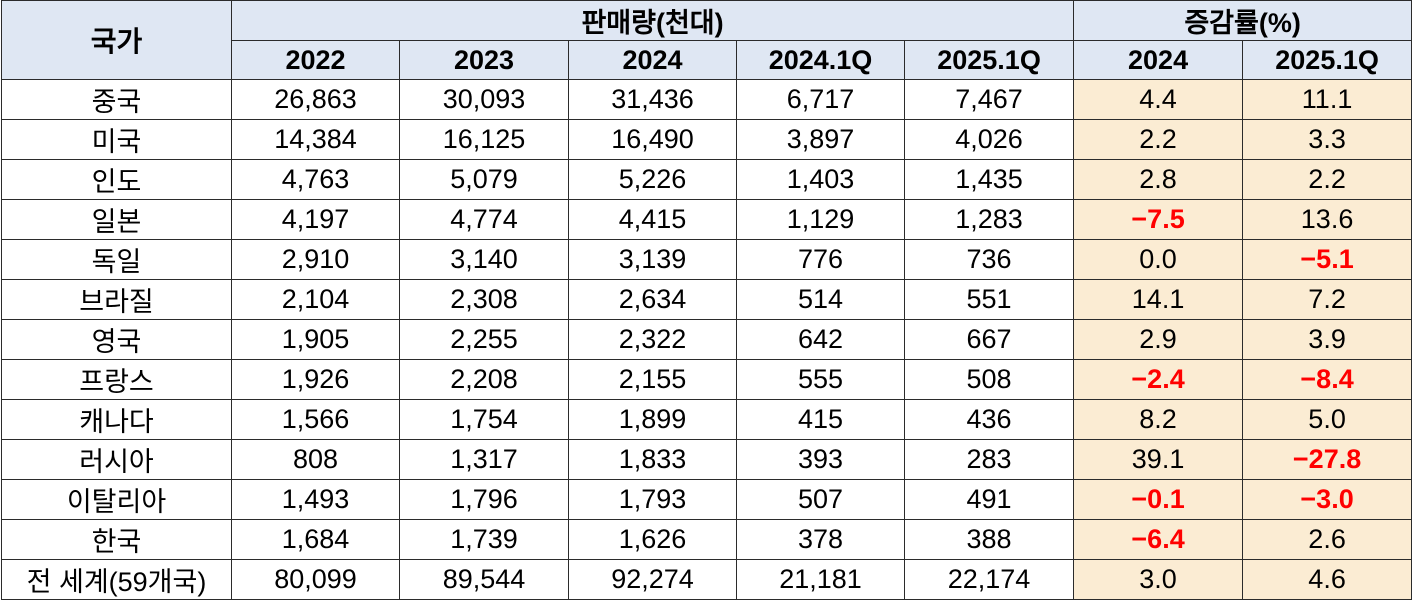 The width and height of the screenshot is (1412, 600). What do you see at coordinates (1158, 99) in the screenshot?
I see `growth-cell: 4.4` at bounding box center [1158, 99].